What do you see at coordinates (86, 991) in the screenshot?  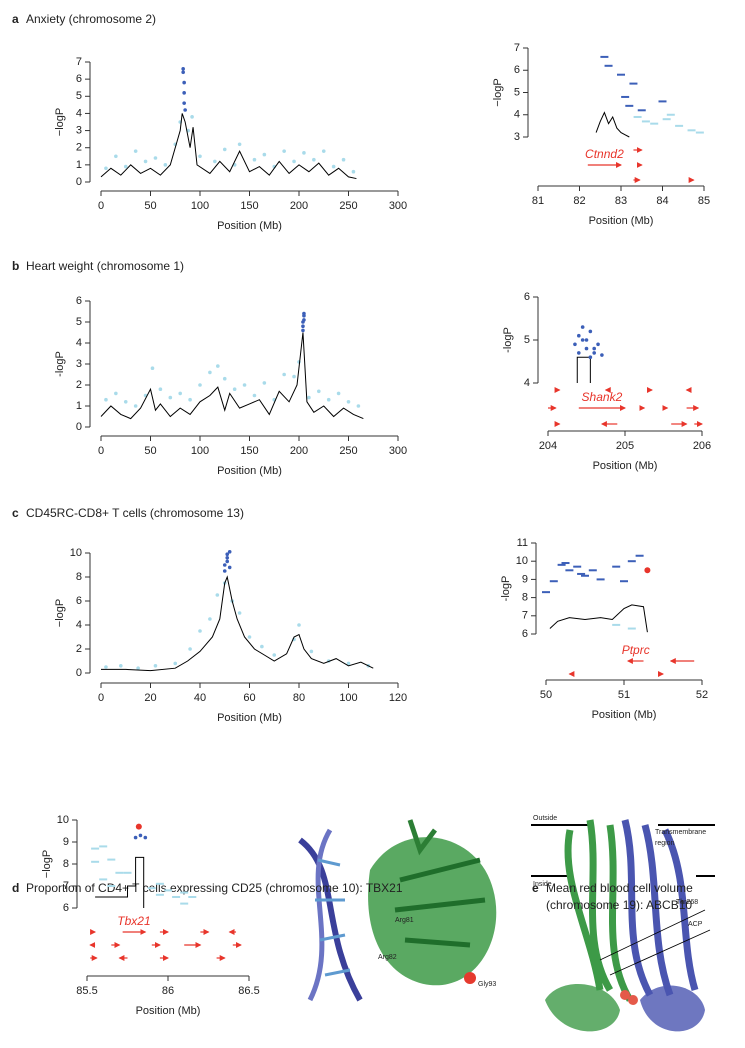 I see `x-tick-label: 85.5` at bounding box center [86, 991].